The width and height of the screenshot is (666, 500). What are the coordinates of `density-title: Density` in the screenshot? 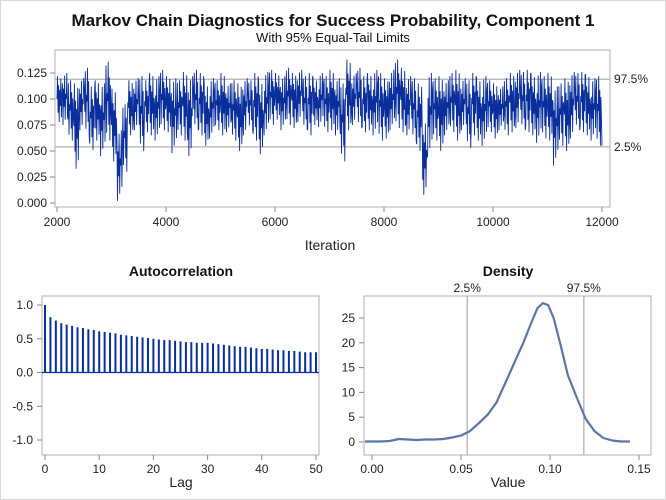 It's located at (508, 271).